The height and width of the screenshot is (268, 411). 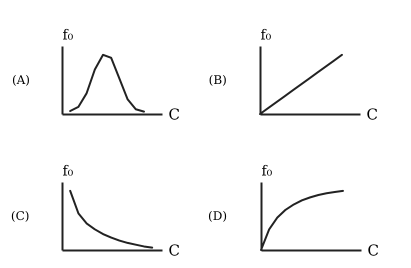 I want to click on text: (C), so click(x=20, y=216).